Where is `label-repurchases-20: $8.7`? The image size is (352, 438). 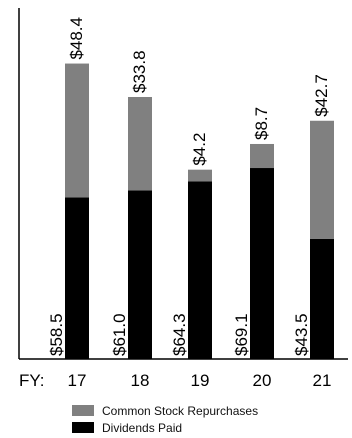 label-repurchases-20: $8.7 is located at coordinates (261, 123).